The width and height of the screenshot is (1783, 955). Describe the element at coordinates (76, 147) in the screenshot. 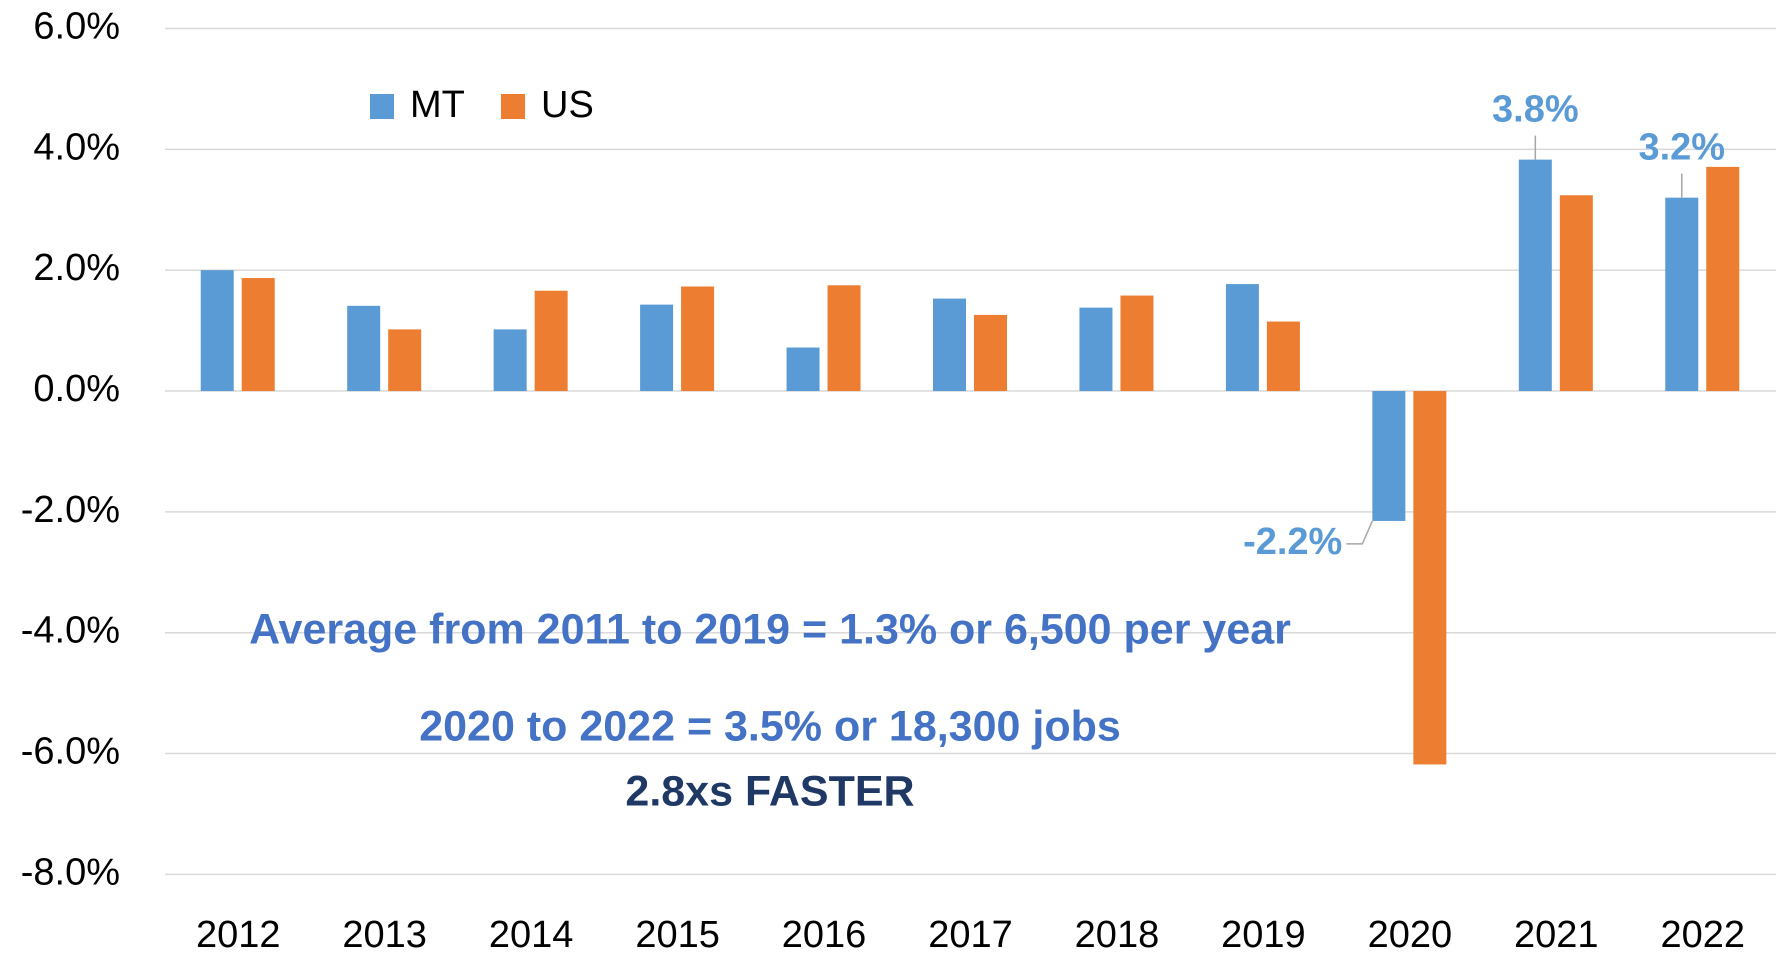

I see `y-tick-label: 4.0%` at that location.